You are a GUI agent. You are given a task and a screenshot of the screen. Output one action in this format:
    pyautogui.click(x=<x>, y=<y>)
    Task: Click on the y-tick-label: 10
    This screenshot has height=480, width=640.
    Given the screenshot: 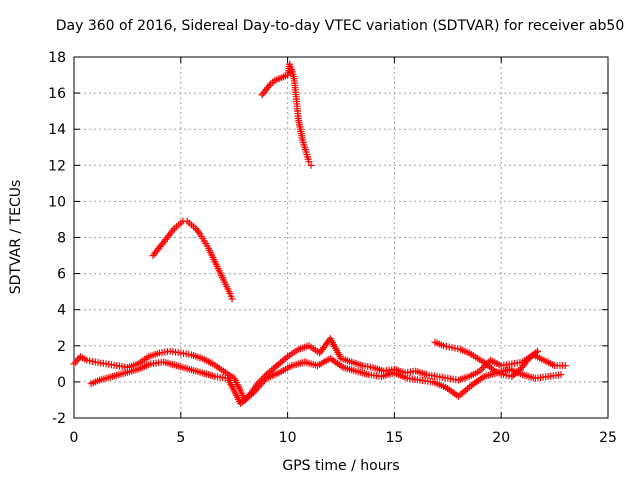 What is the action you would take?
    pyautogui.click(x=57, y=202)
    